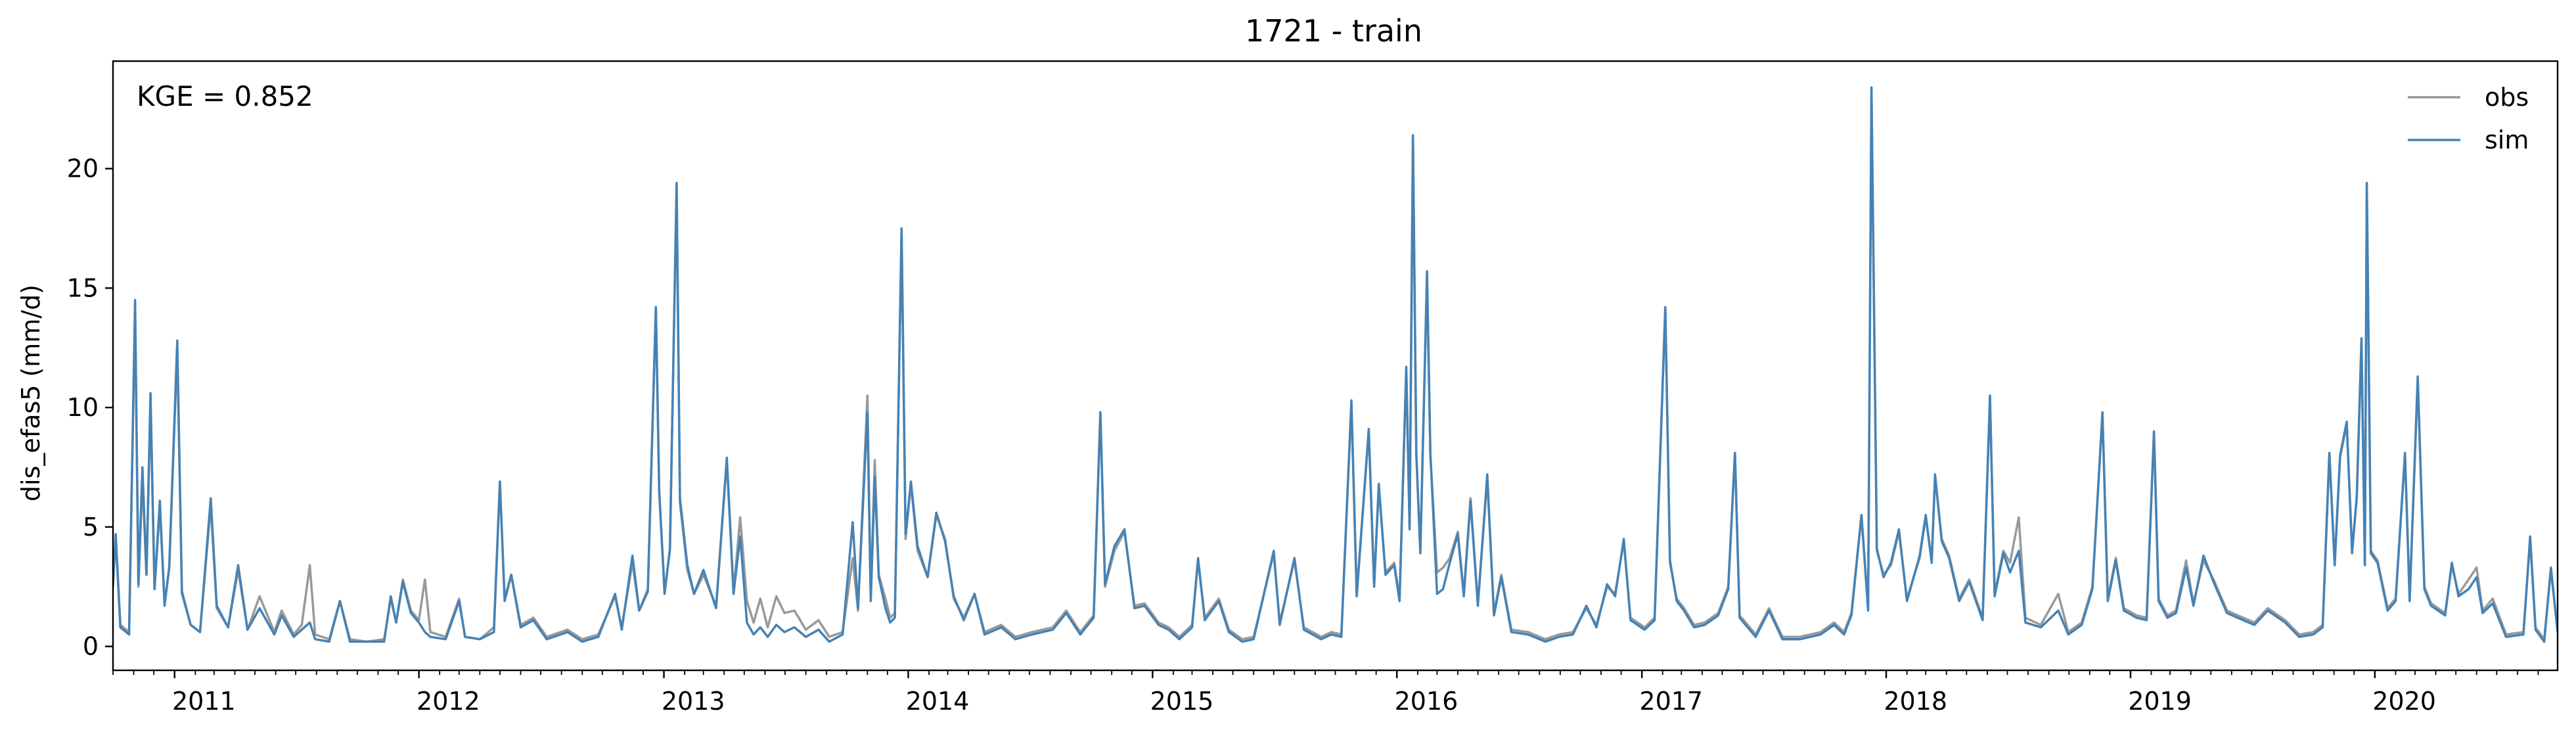 The image size is (2576, 738). Describe the element at coordinates (1671, 701) in the screenshot. I see `x-tick-label: 2017` at that location.